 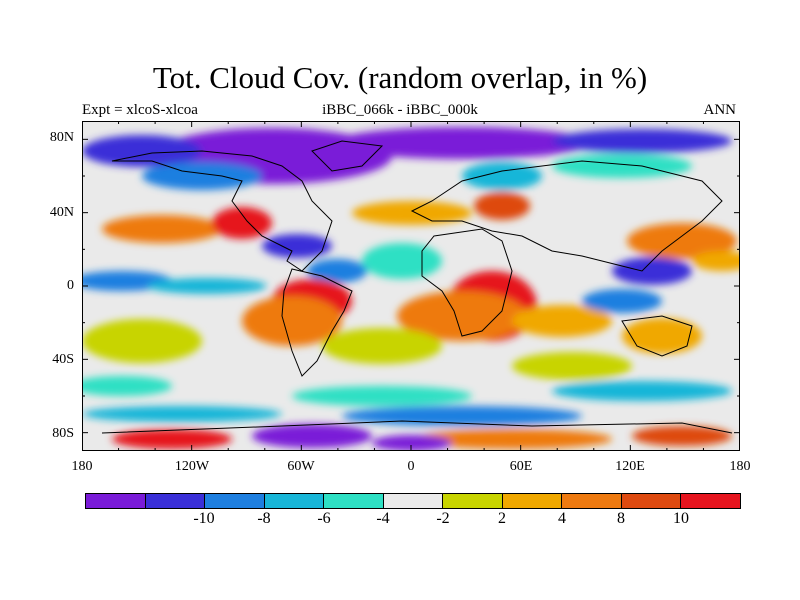 I want to click on season-label: ANN, so click(x=720, y=110).